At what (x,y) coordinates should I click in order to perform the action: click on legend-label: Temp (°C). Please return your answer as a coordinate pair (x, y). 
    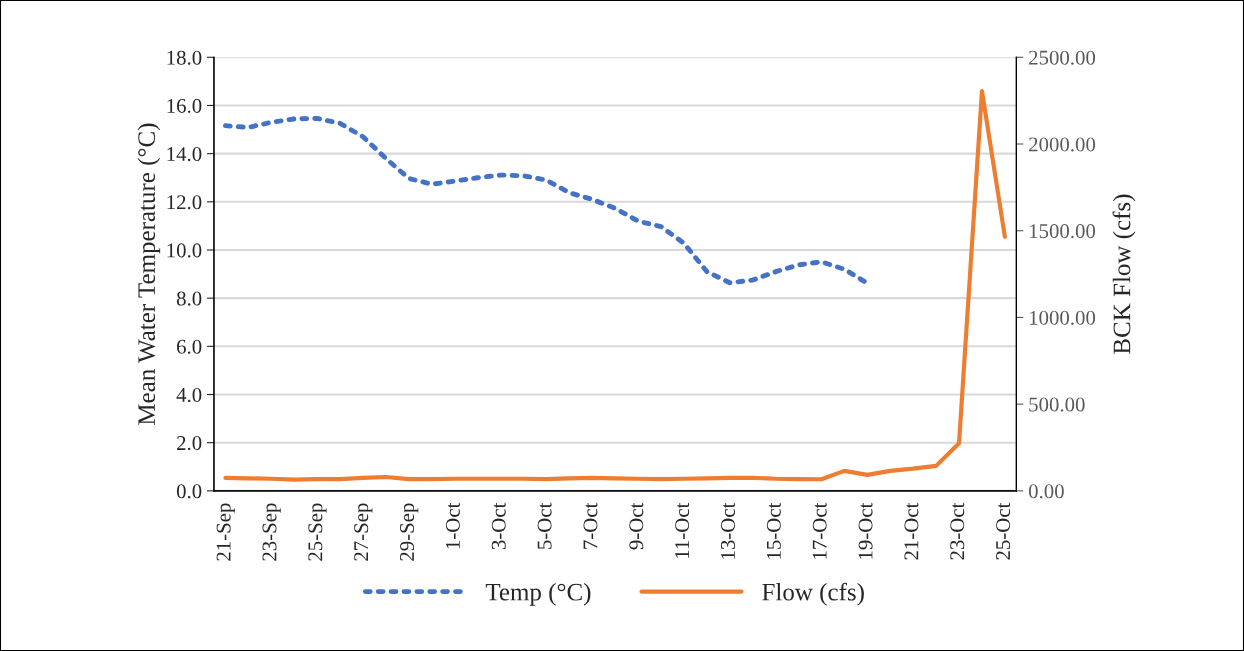
    Looking at the image, I should click on (538, 594).